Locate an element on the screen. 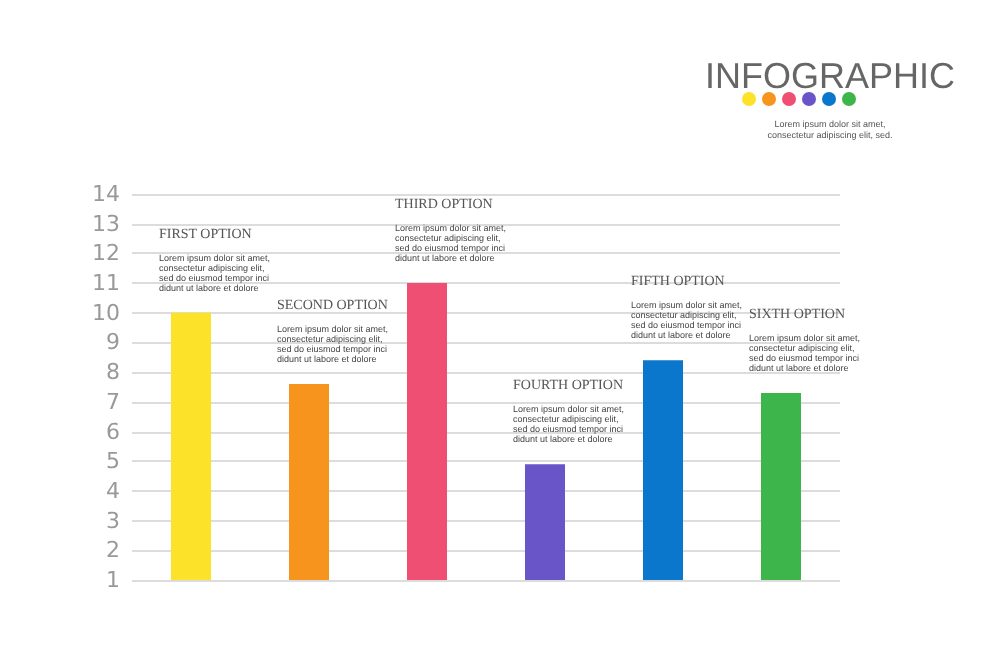 This screenshot has height=666, width=1000. y-tick-label: 1 is located at coordinates (113, 580).